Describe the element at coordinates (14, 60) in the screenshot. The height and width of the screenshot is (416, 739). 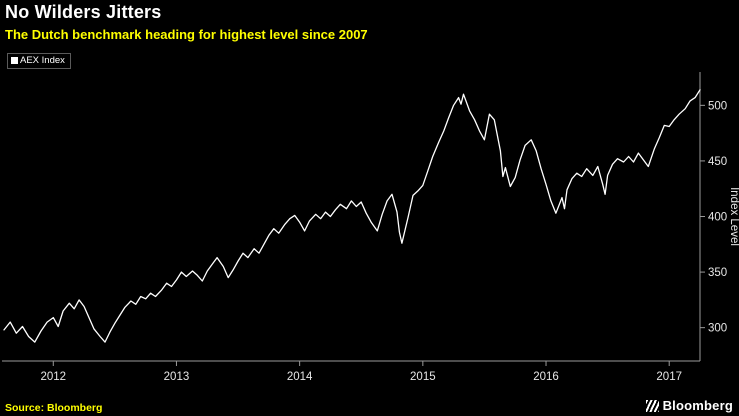
I see `legend-swatch-icon` at that location.